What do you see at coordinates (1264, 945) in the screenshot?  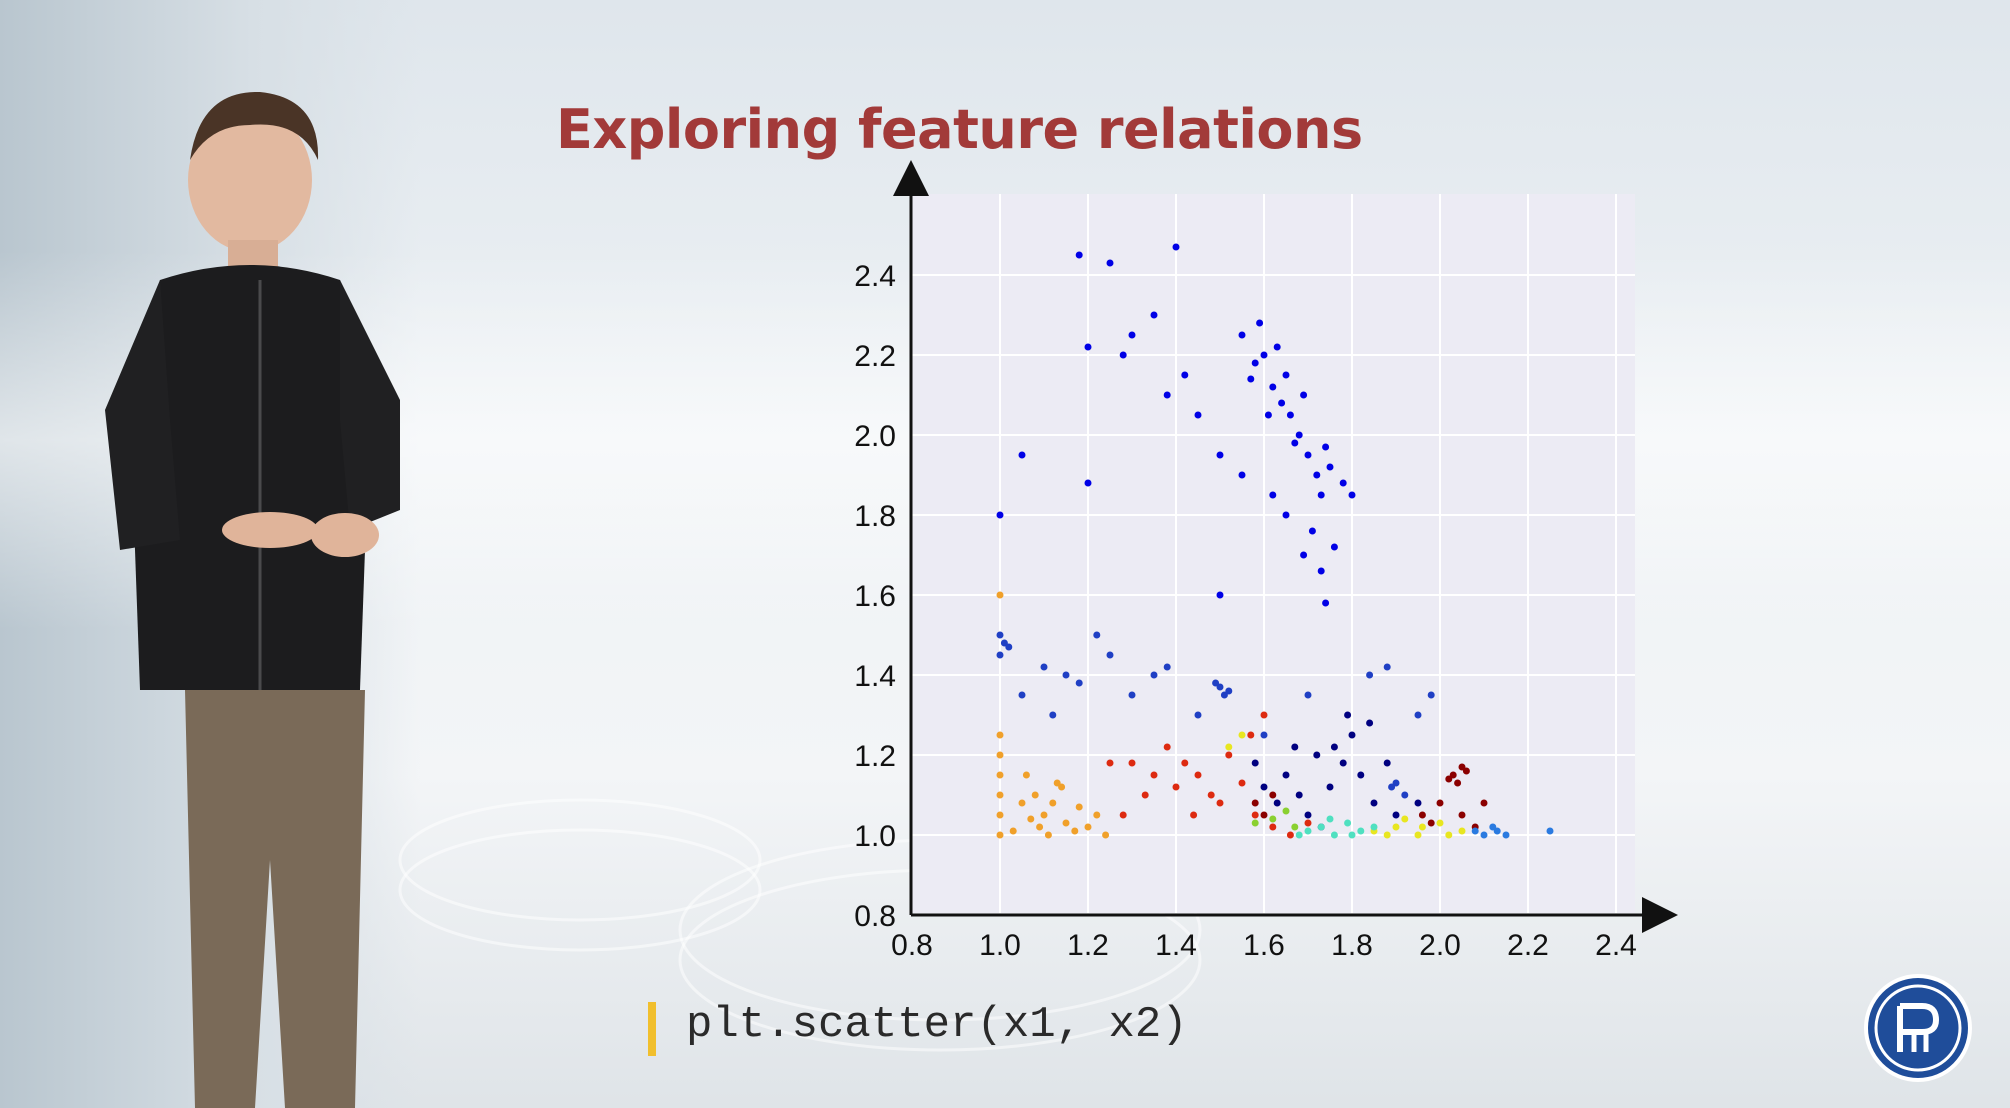 I see `x-tick-label: 1.6` at bounding box center [1264, 945].